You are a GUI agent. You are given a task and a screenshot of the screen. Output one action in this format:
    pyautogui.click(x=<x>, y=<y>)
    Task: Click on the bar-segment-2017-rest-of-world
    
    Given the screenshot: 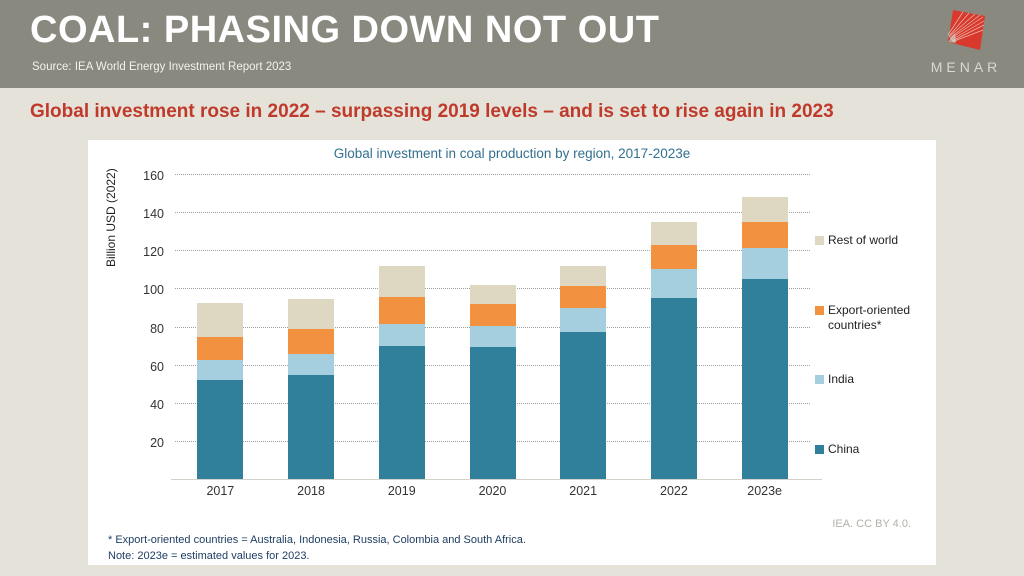 What is the action you would take?
    pyautogui.click(x=220, y=319)
    